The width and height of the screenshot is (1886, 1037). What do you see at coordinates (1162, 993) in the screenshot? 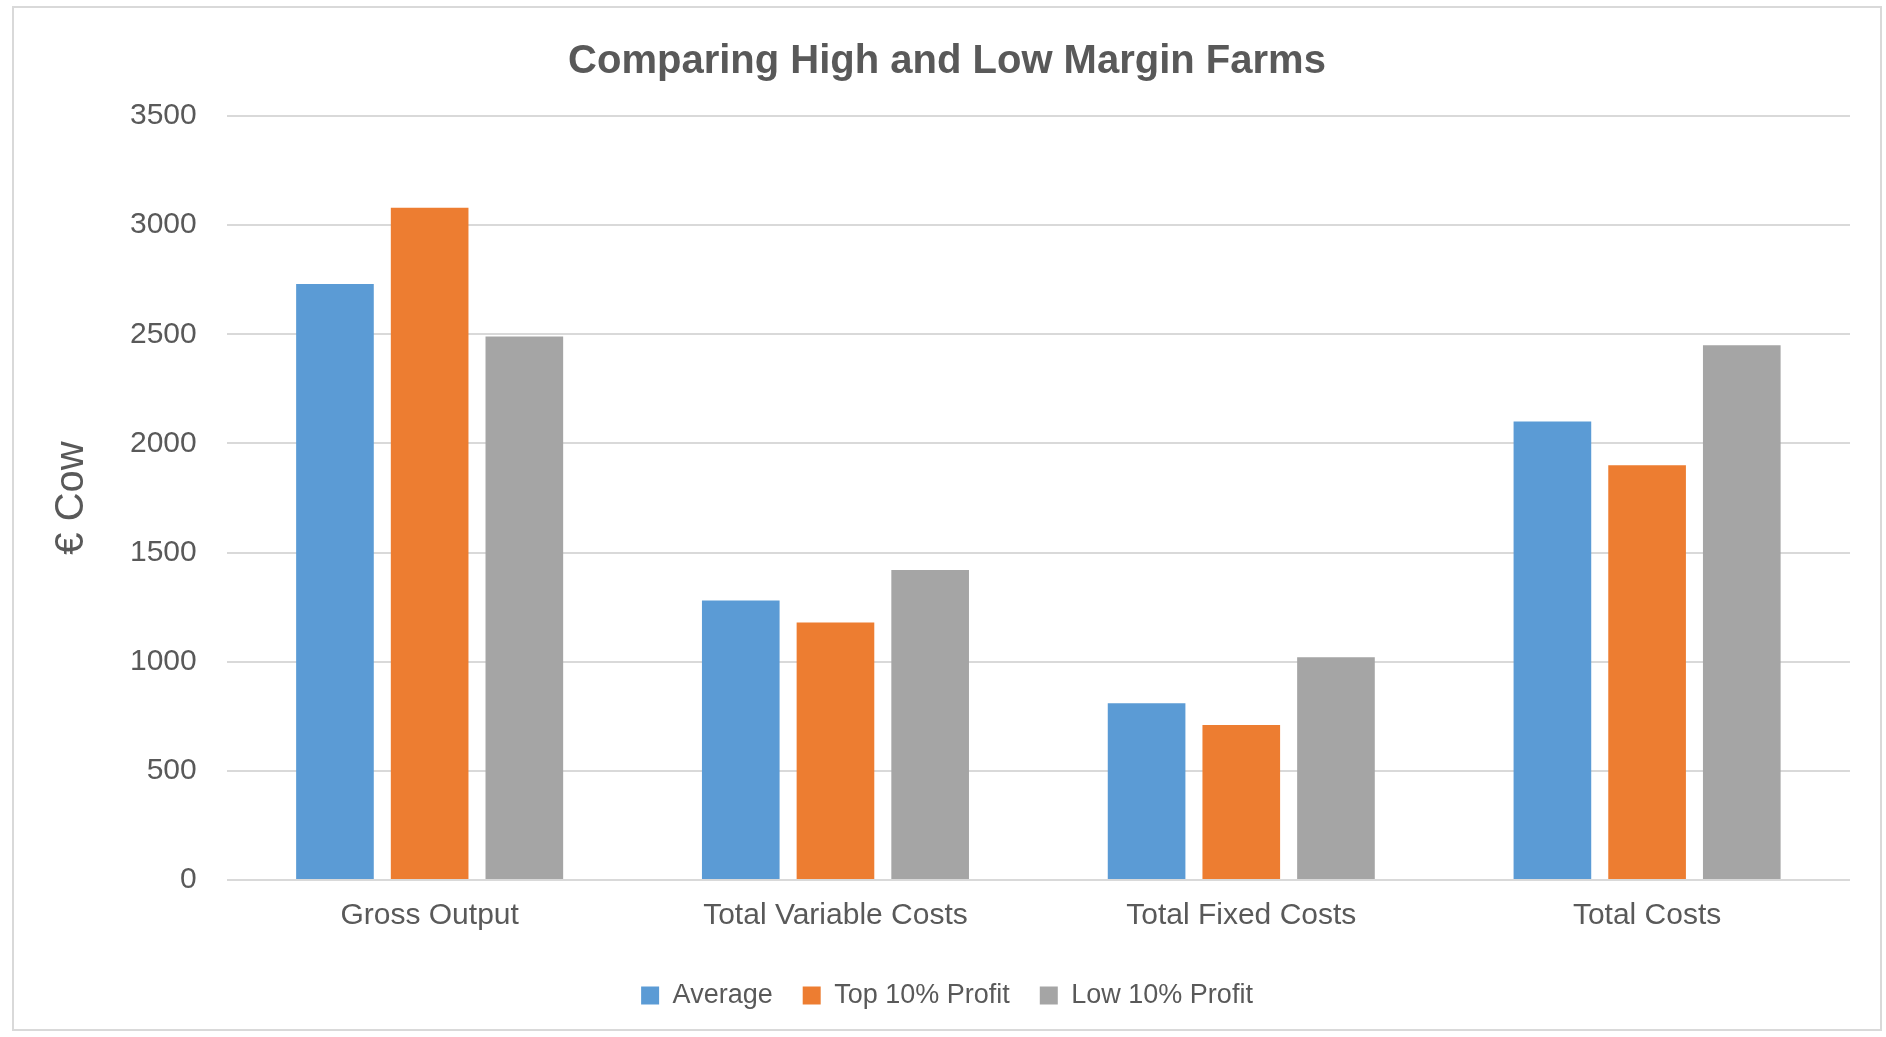
I see `legend-label: Low 10% Profit` at bounding box center [1162, 993].